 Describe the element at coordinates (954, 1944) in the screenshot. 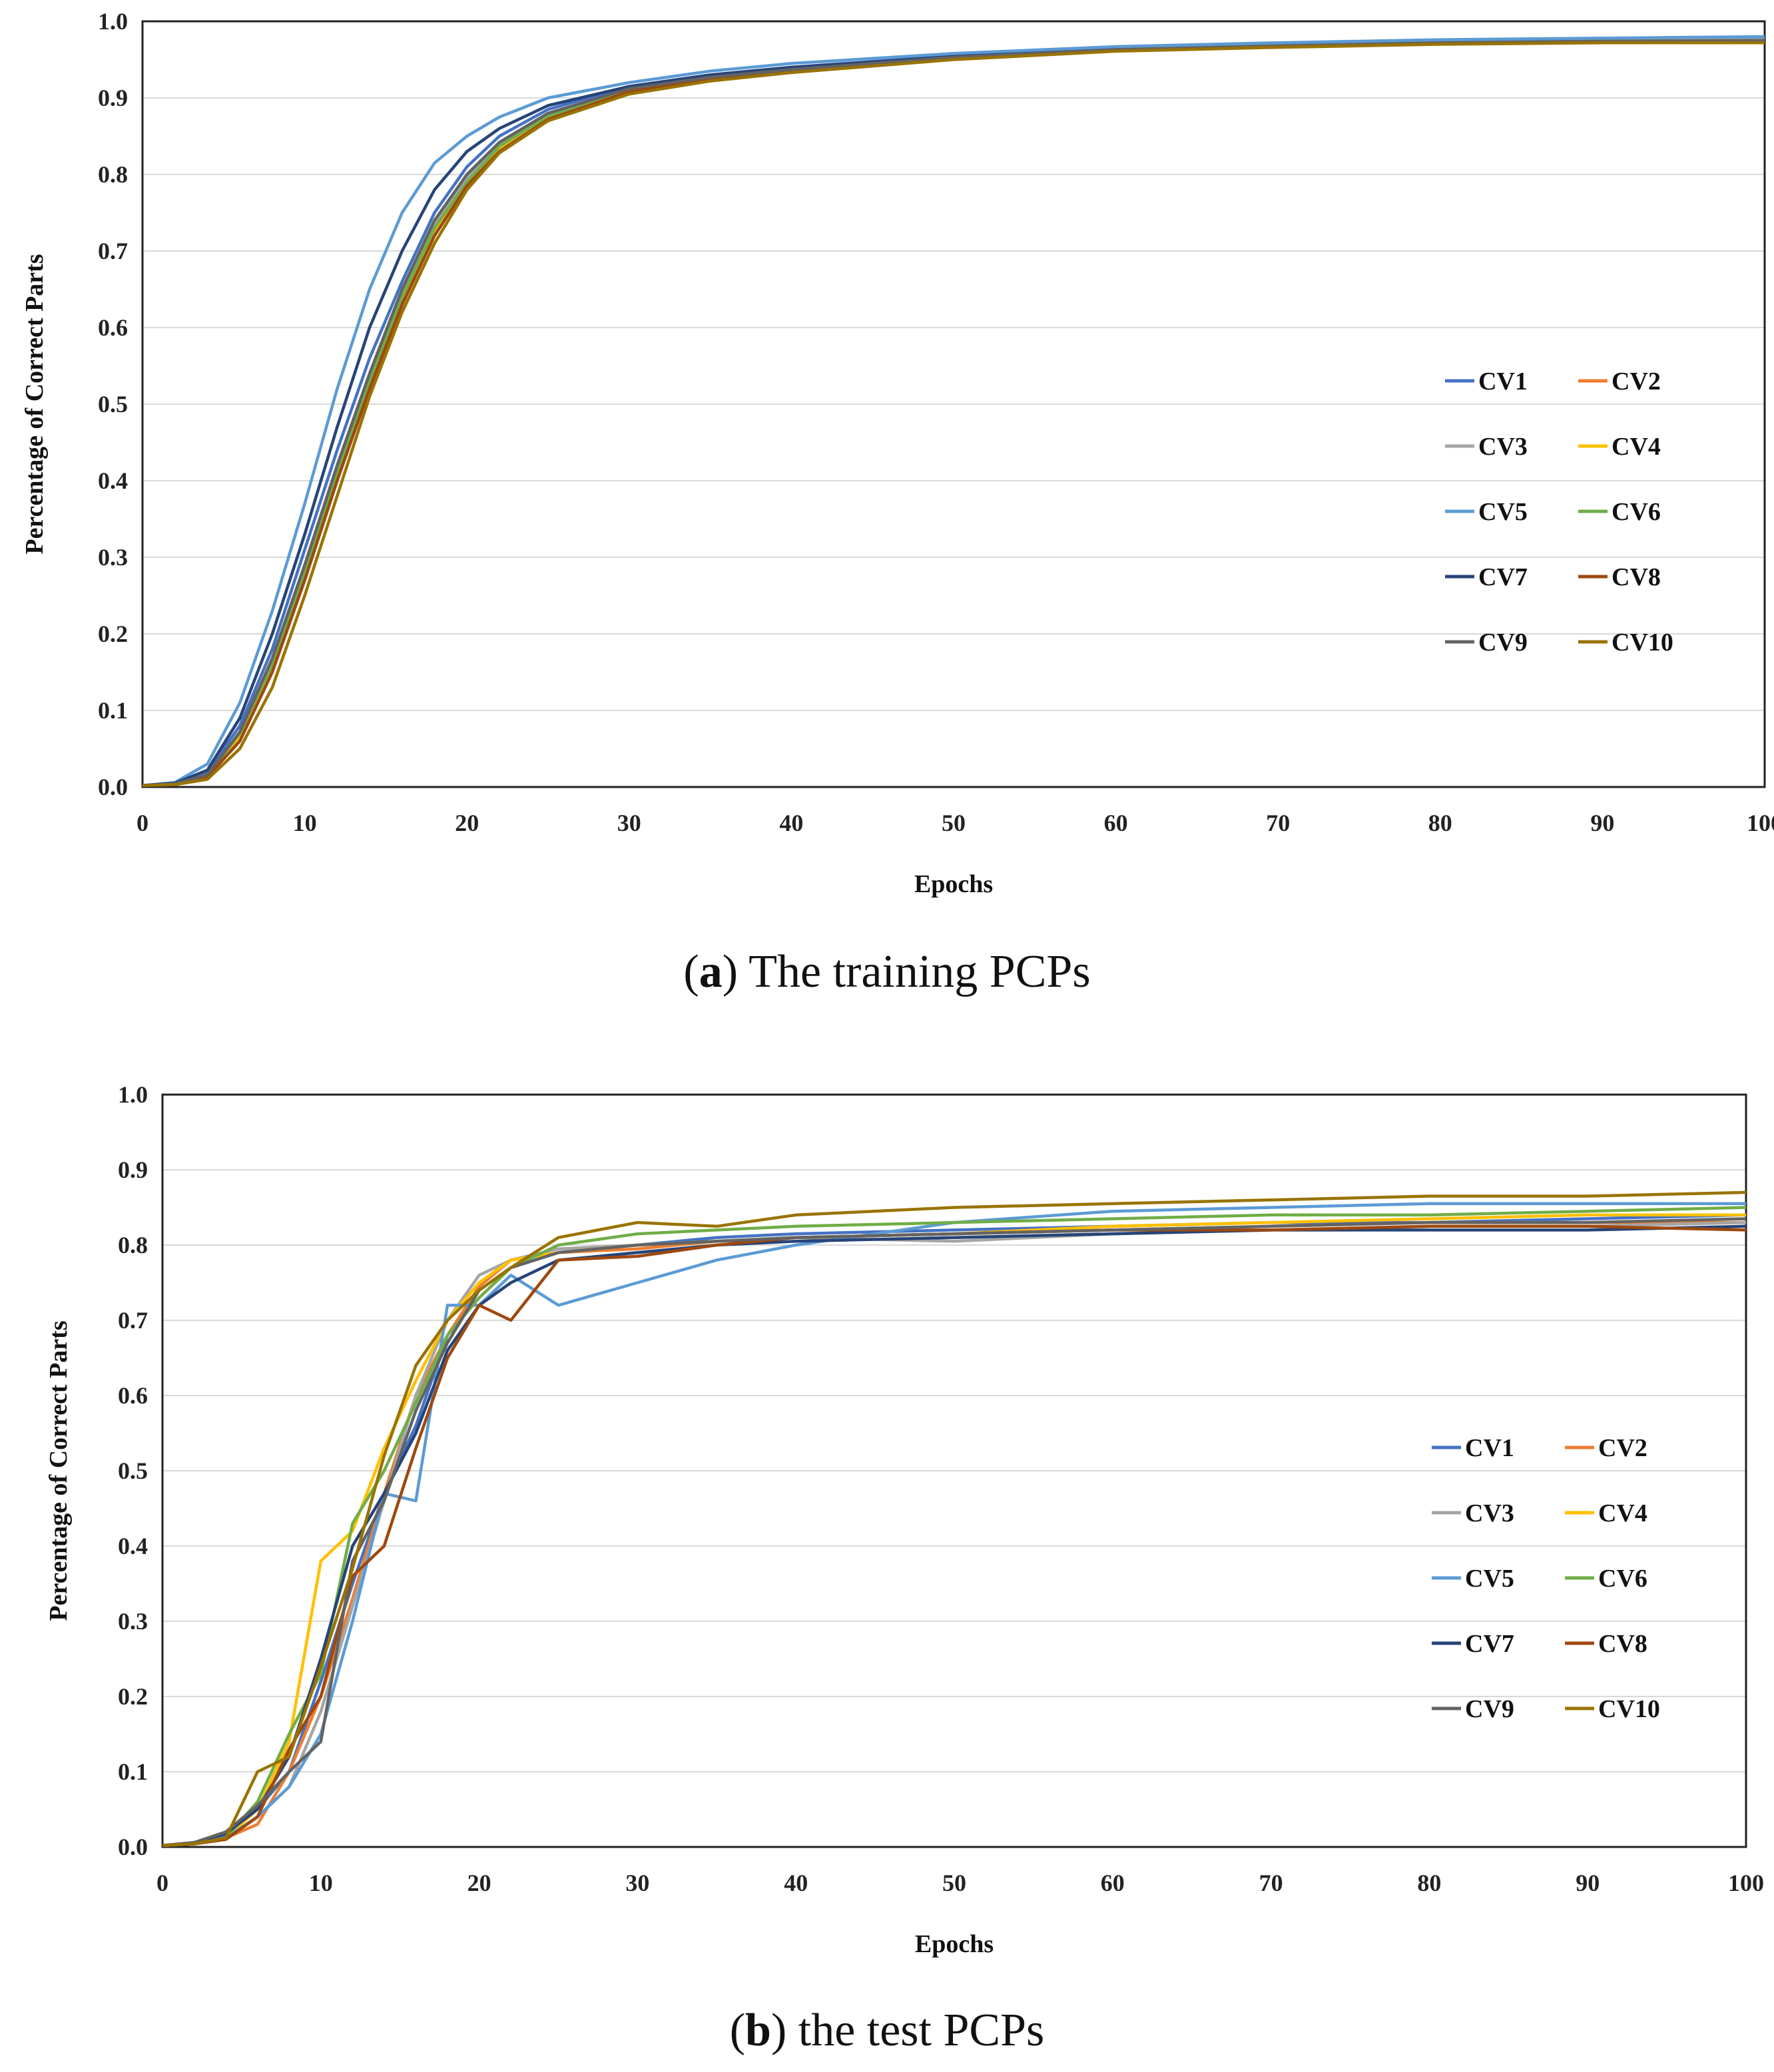

I see `chart-b-x-axis-label: Epochs` at that location.